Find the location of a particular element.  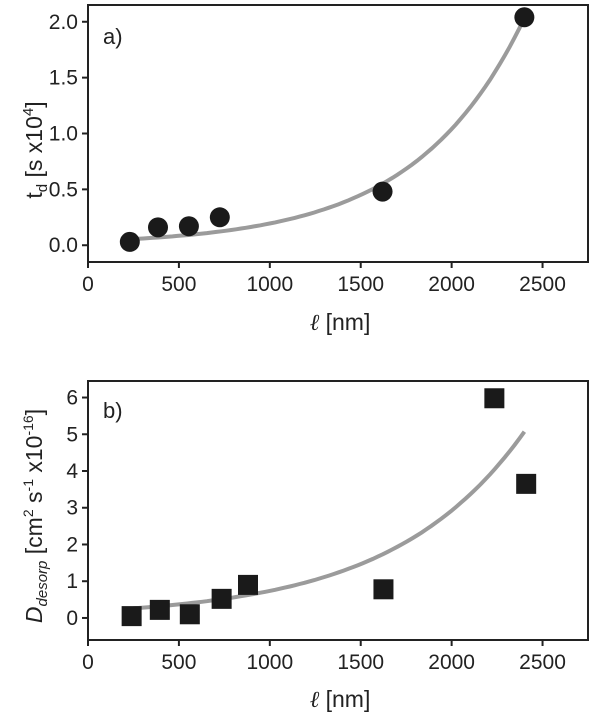

panel-a-y-ticks: 0.0 0.5 1.0 1.5 2.0 is located at coordinates (68, 134).